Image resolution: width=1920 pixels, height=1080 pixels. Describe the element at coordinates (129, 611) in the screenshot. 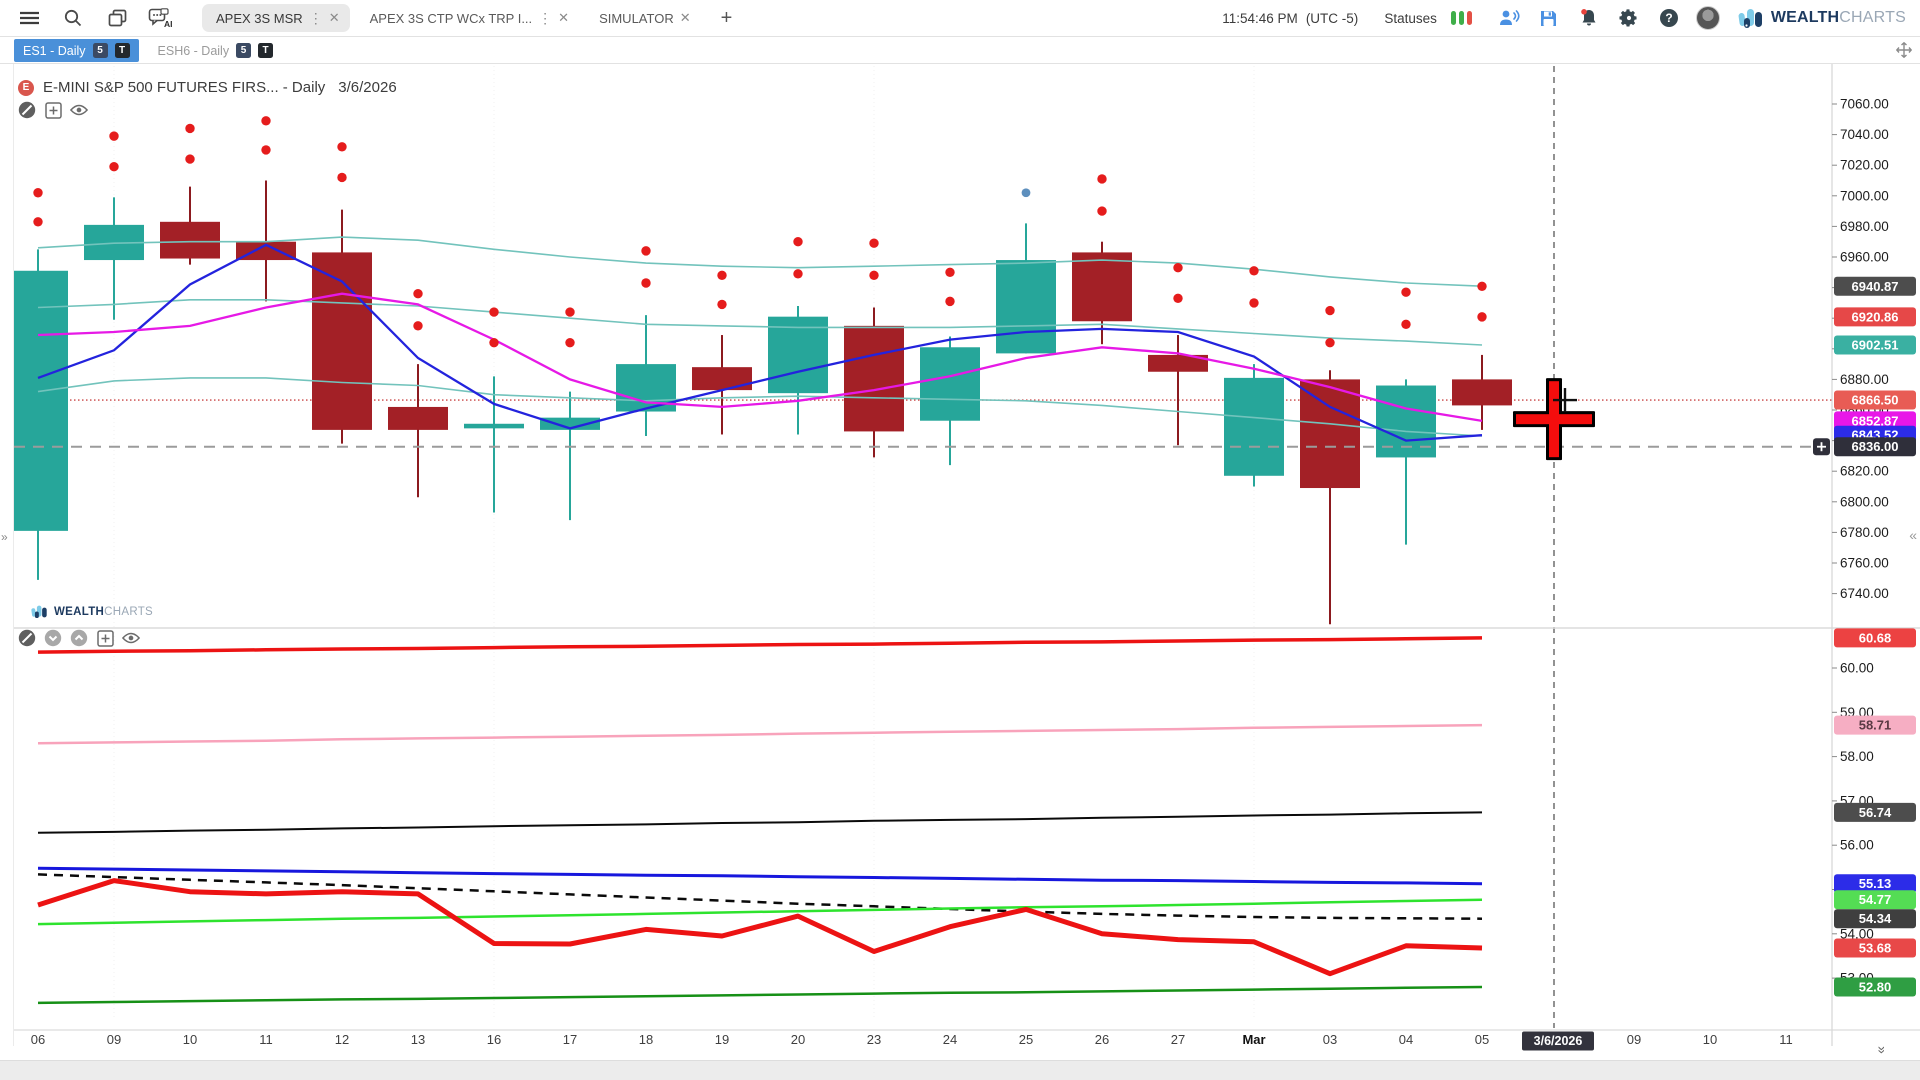

I see `watermark-light: CHARTS` at that location.